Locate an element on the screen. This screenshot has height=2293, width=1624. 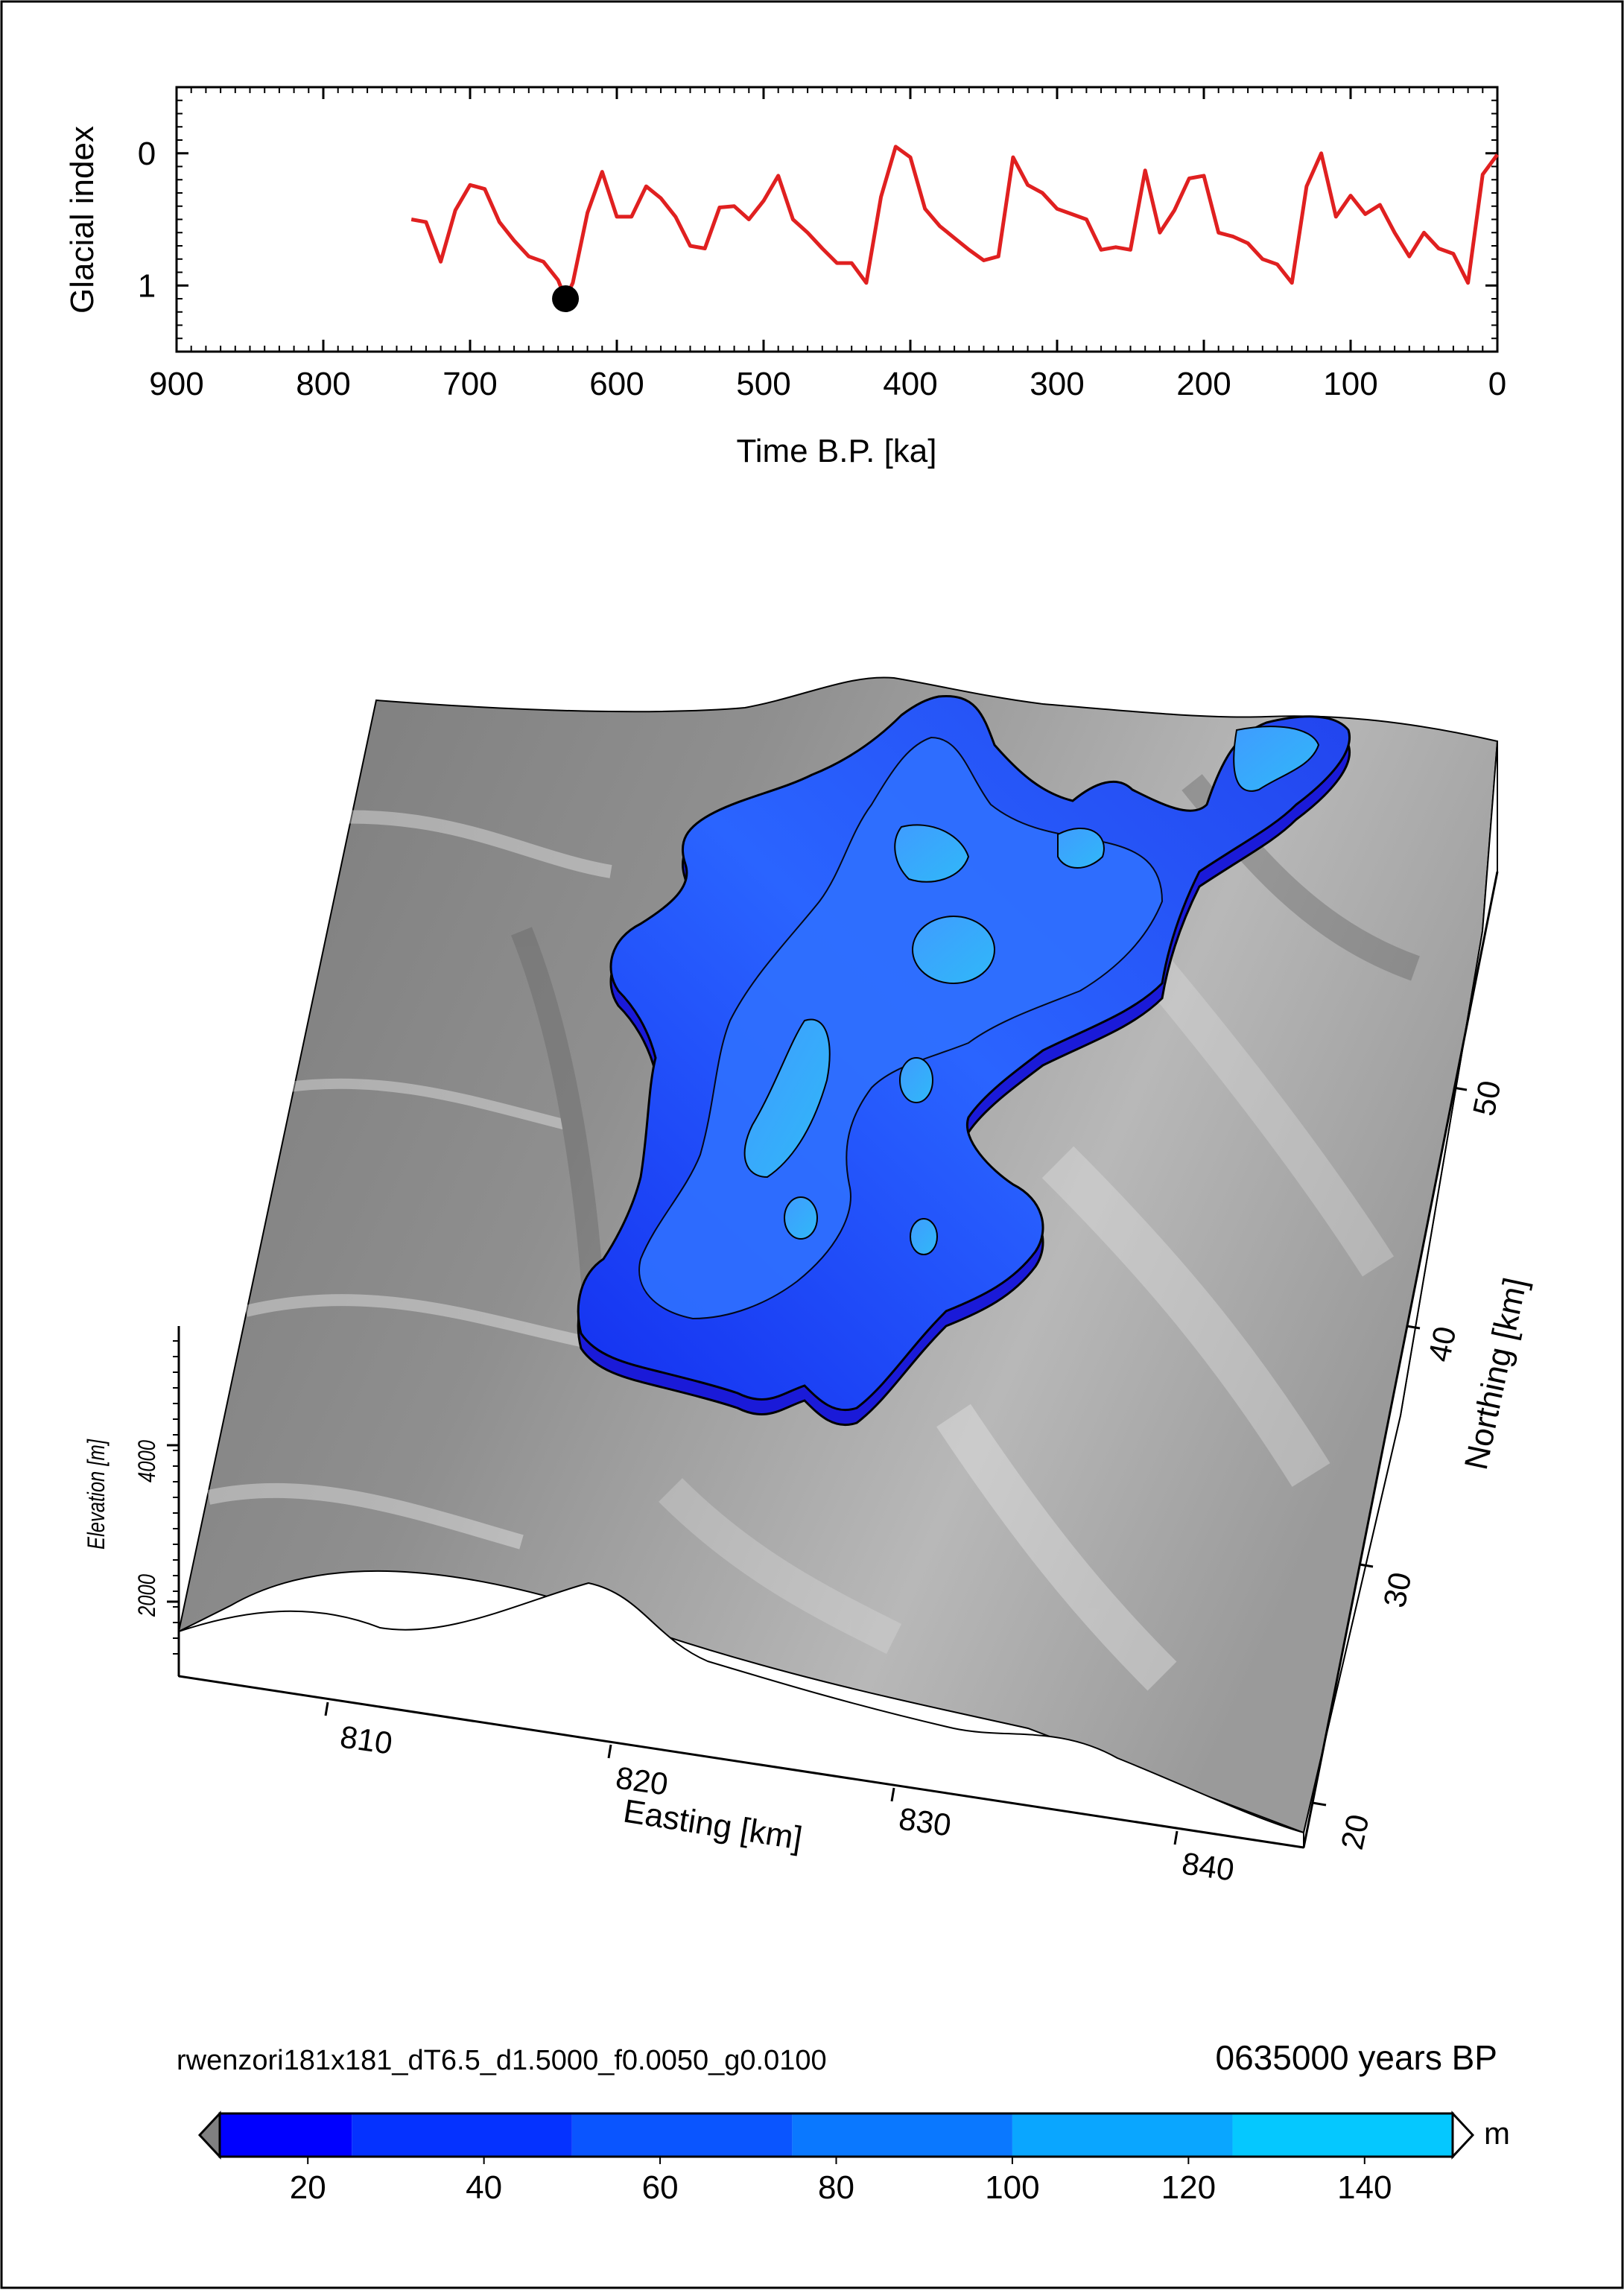
northing-tick-50: 50 is located at coordinates (1487, 1097).